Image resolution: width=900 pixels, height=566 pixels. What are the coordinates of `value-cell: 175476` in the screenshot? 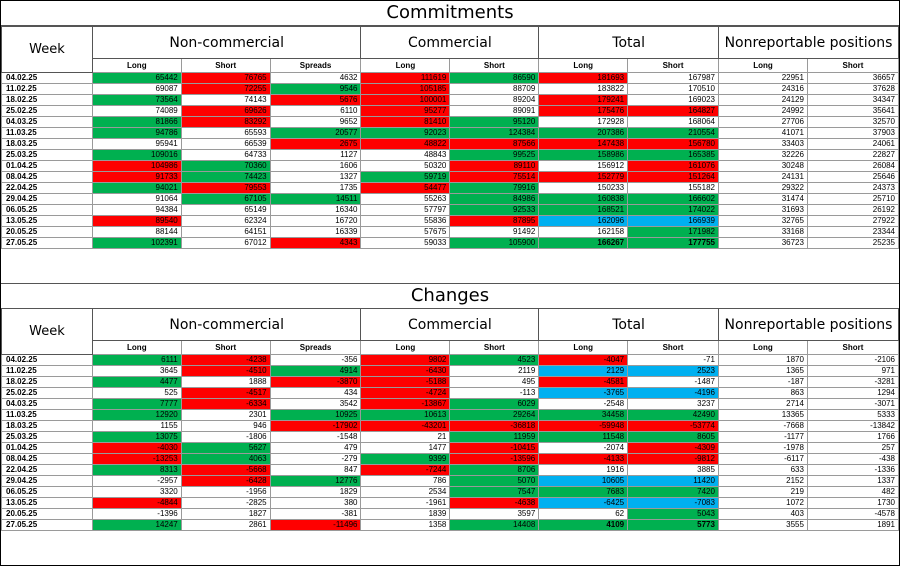 It's located at (583, 111).